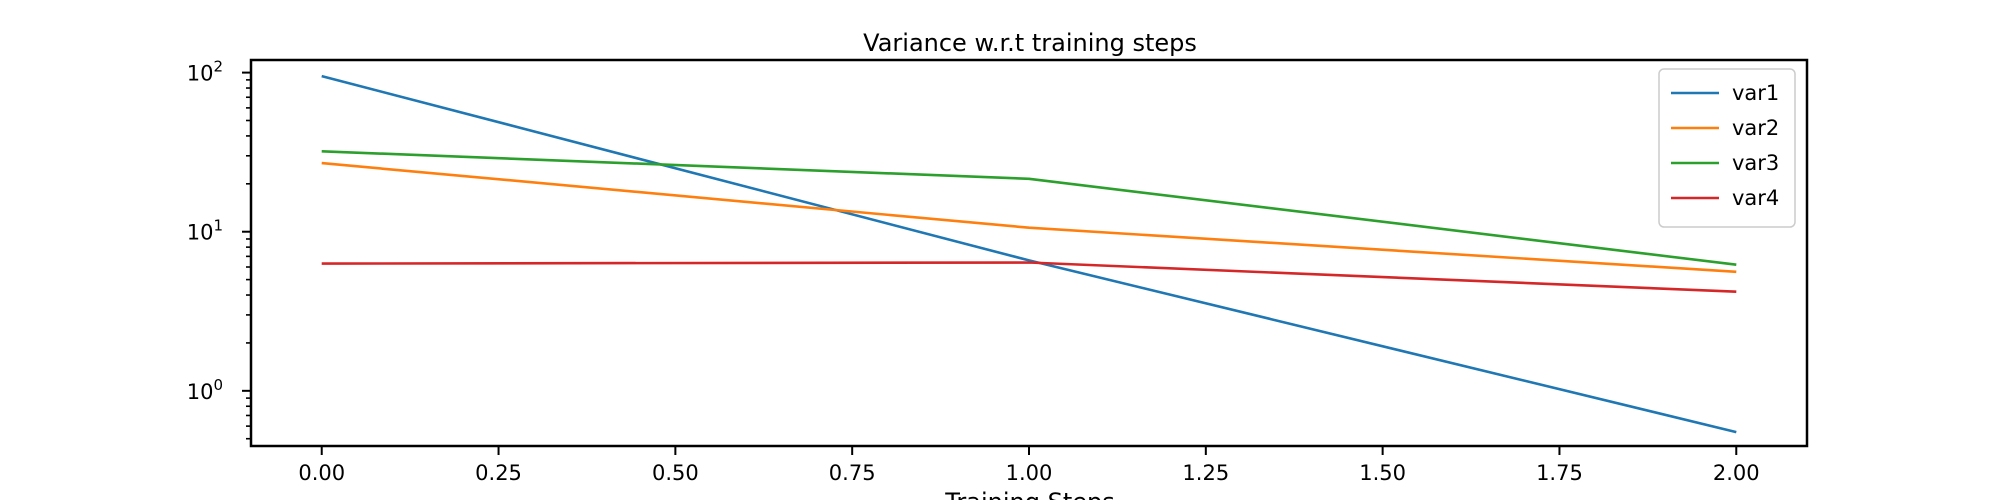  Describe the element at coordinates (675, 473) in the screenshot. I see `x-tick-label: 0.50` at that location.